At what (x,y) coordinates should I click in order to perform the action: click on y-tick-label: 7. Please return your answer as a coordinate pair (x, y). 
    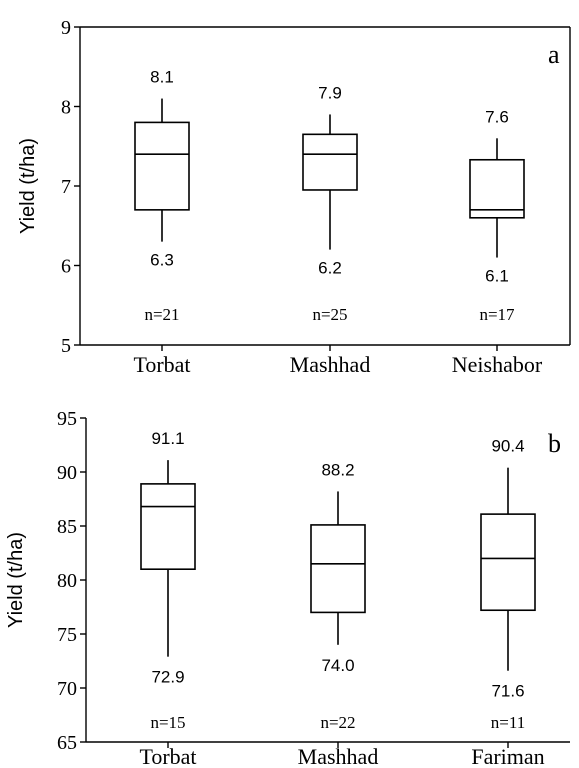
    Looking at the image, I should click on (66, 187).